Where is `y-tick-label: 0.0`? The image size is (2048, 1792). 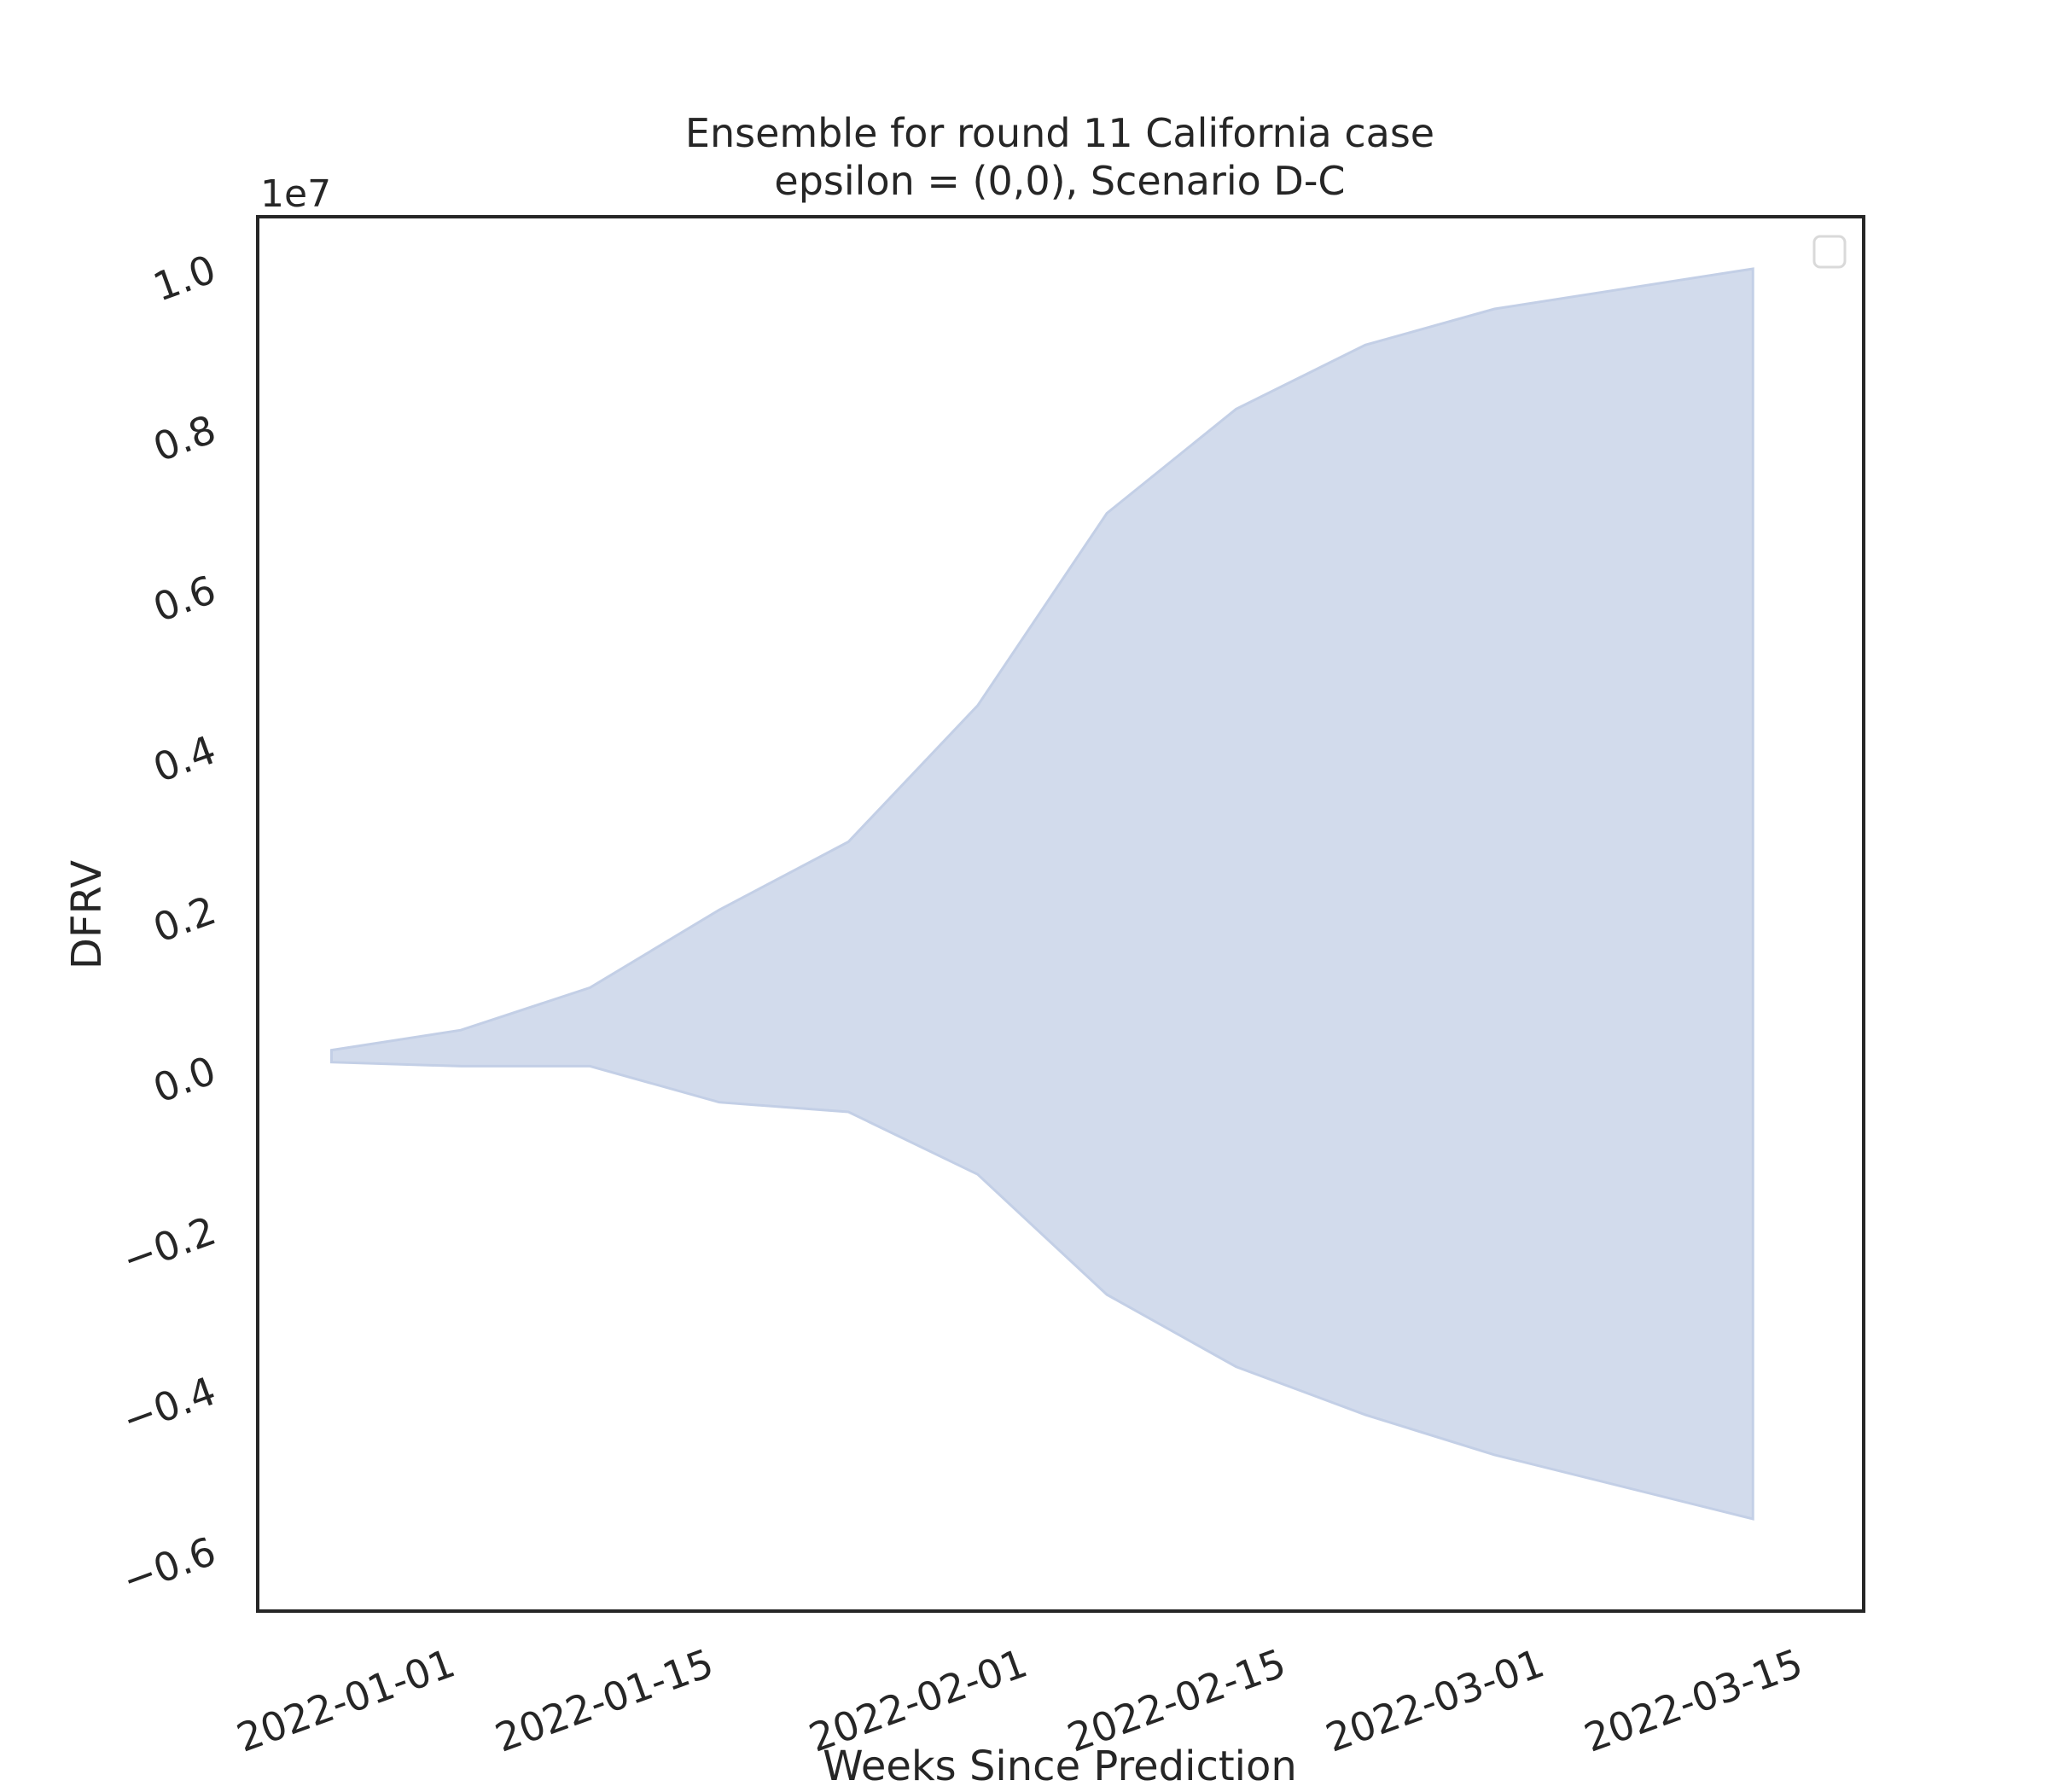 y-tick-label: 0.0 is located at coordinates (185, 1079).